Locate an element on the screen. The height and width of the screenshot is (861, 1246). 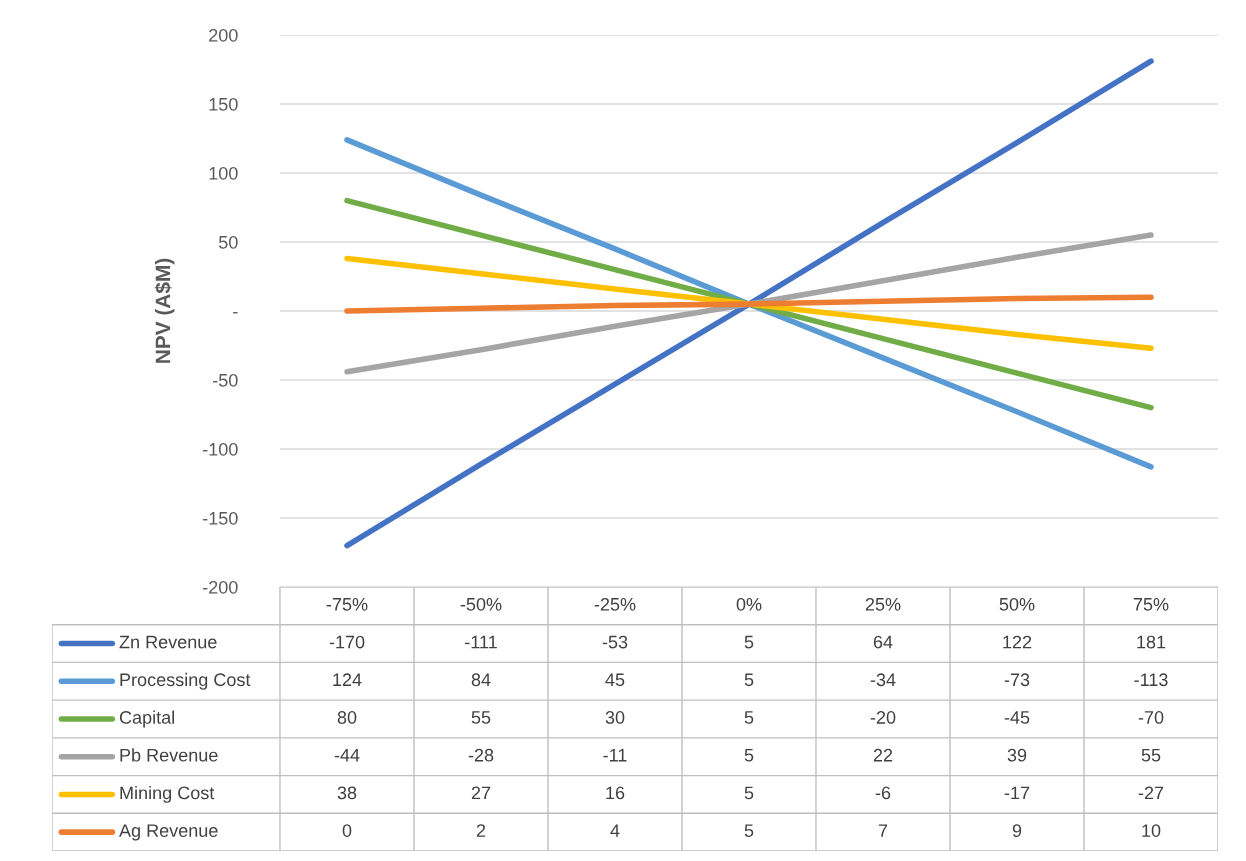
data-label: -53 is located at coordinates (615, 642).